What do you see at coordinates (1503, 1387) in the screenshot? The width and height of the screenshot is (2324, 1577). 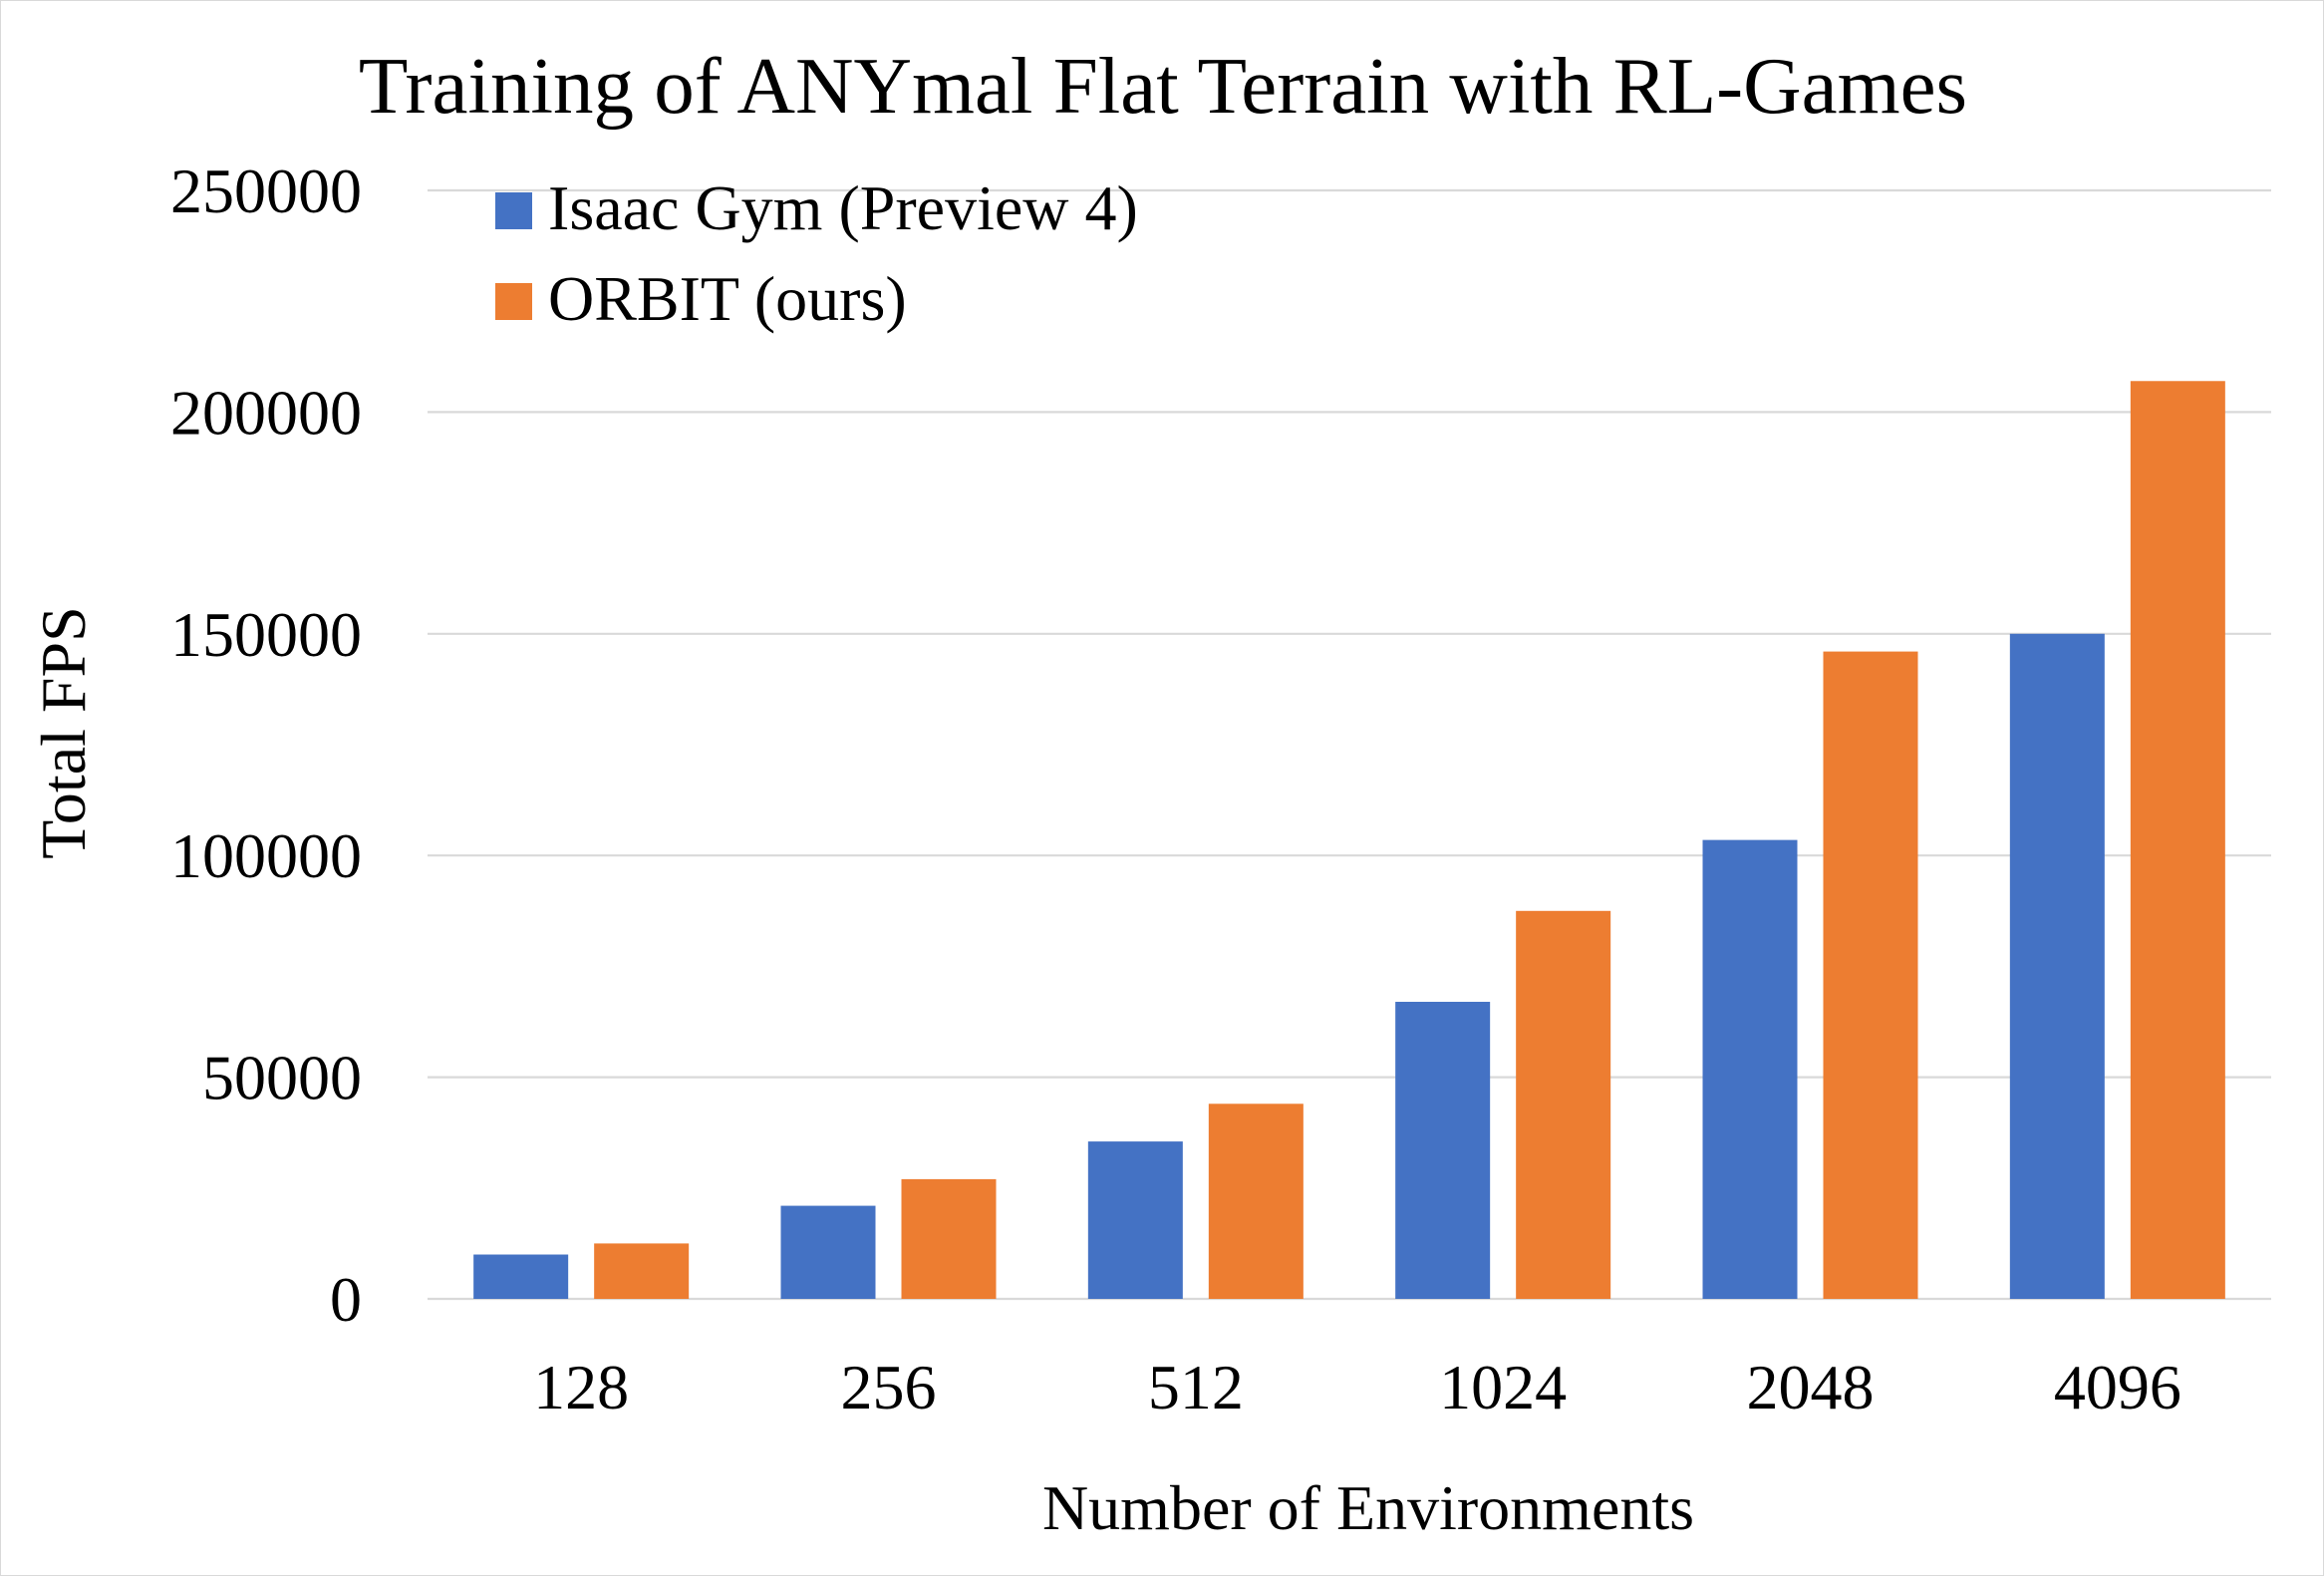 I see `x-tick-label: 1024` at bounding box center [1503, 1387].